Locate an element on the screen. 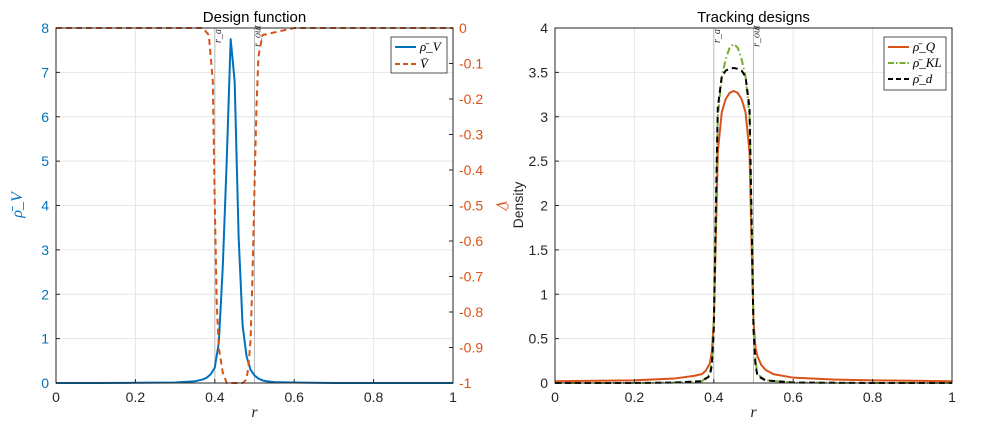  legend-box-right is located at coordinates (915, 63).